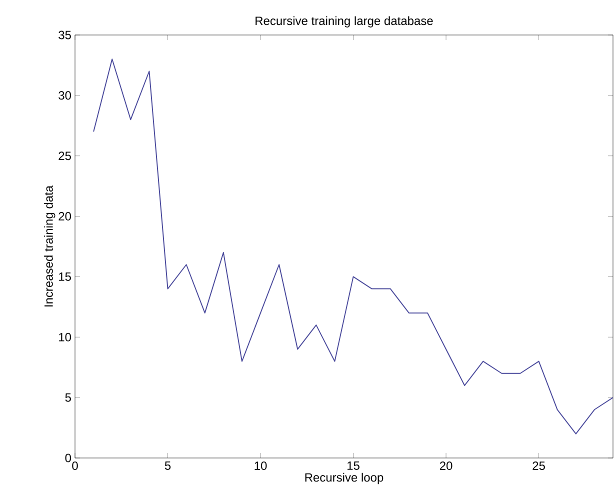 The width and height of the screenshot is (615, 502). I want to click on x-tick-label: 10, so click(260, 466).